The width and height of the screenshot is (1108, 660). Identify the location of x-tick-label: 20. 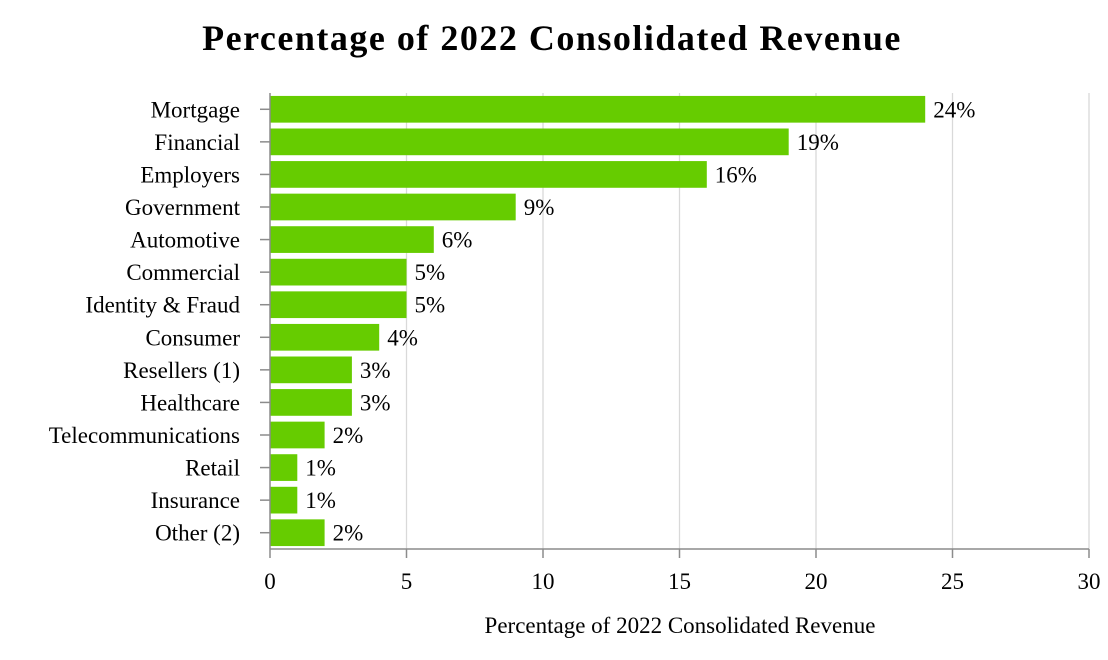
(816, 581).